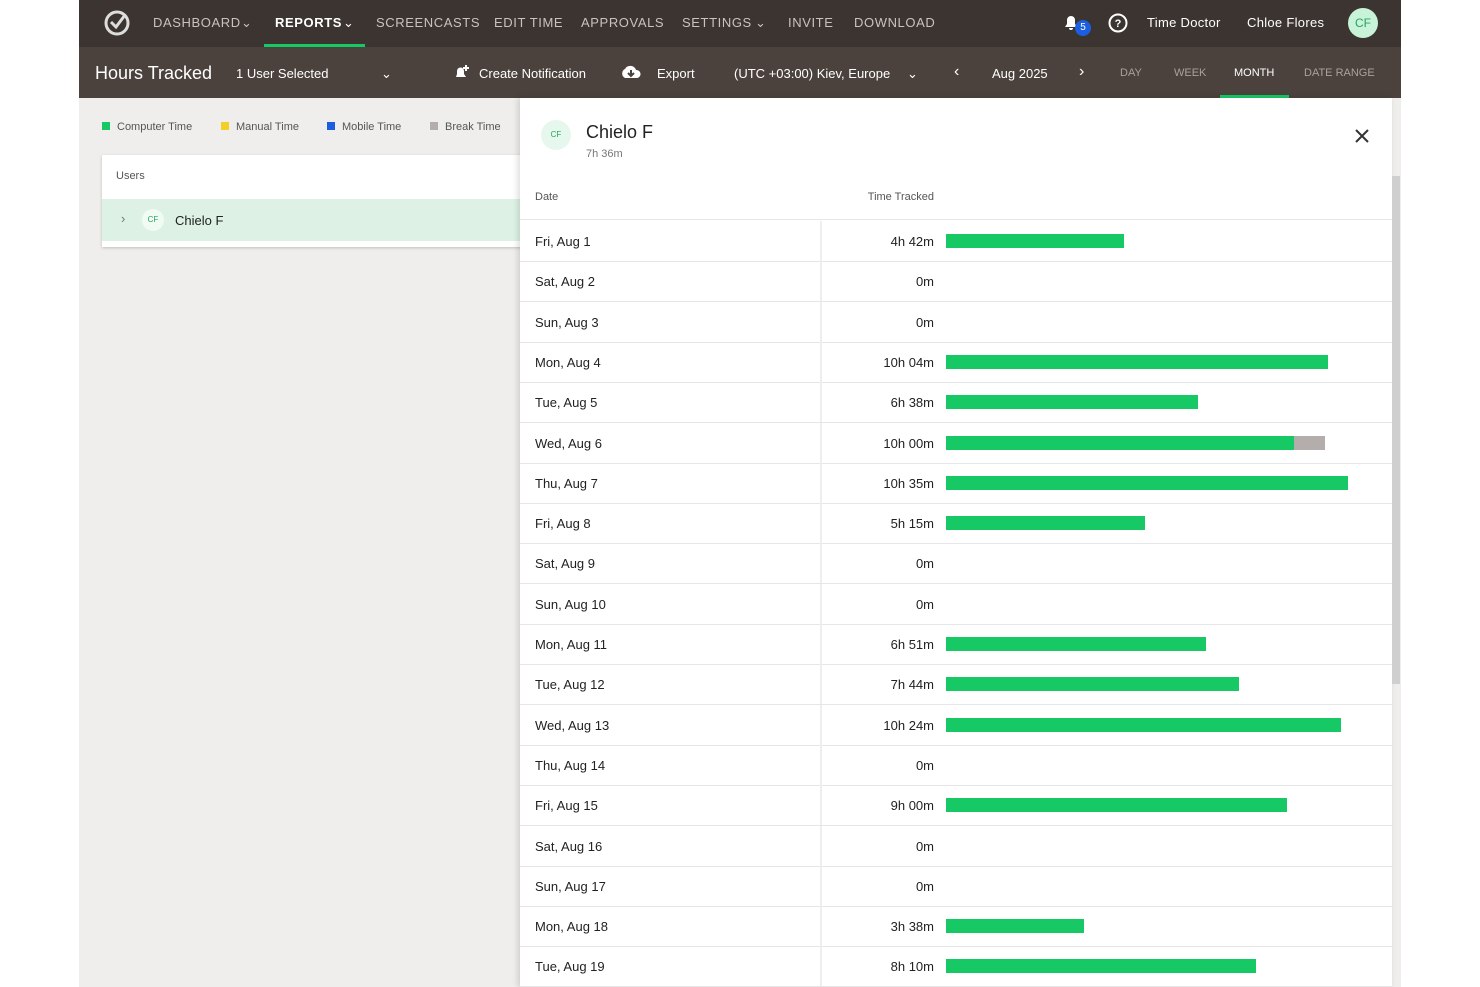 The height and width of the screenshot is (987, 1480). Describe the element at coordinates (908, 443) in the screenshot. I see `time-cell: 10h 00m` at that location.